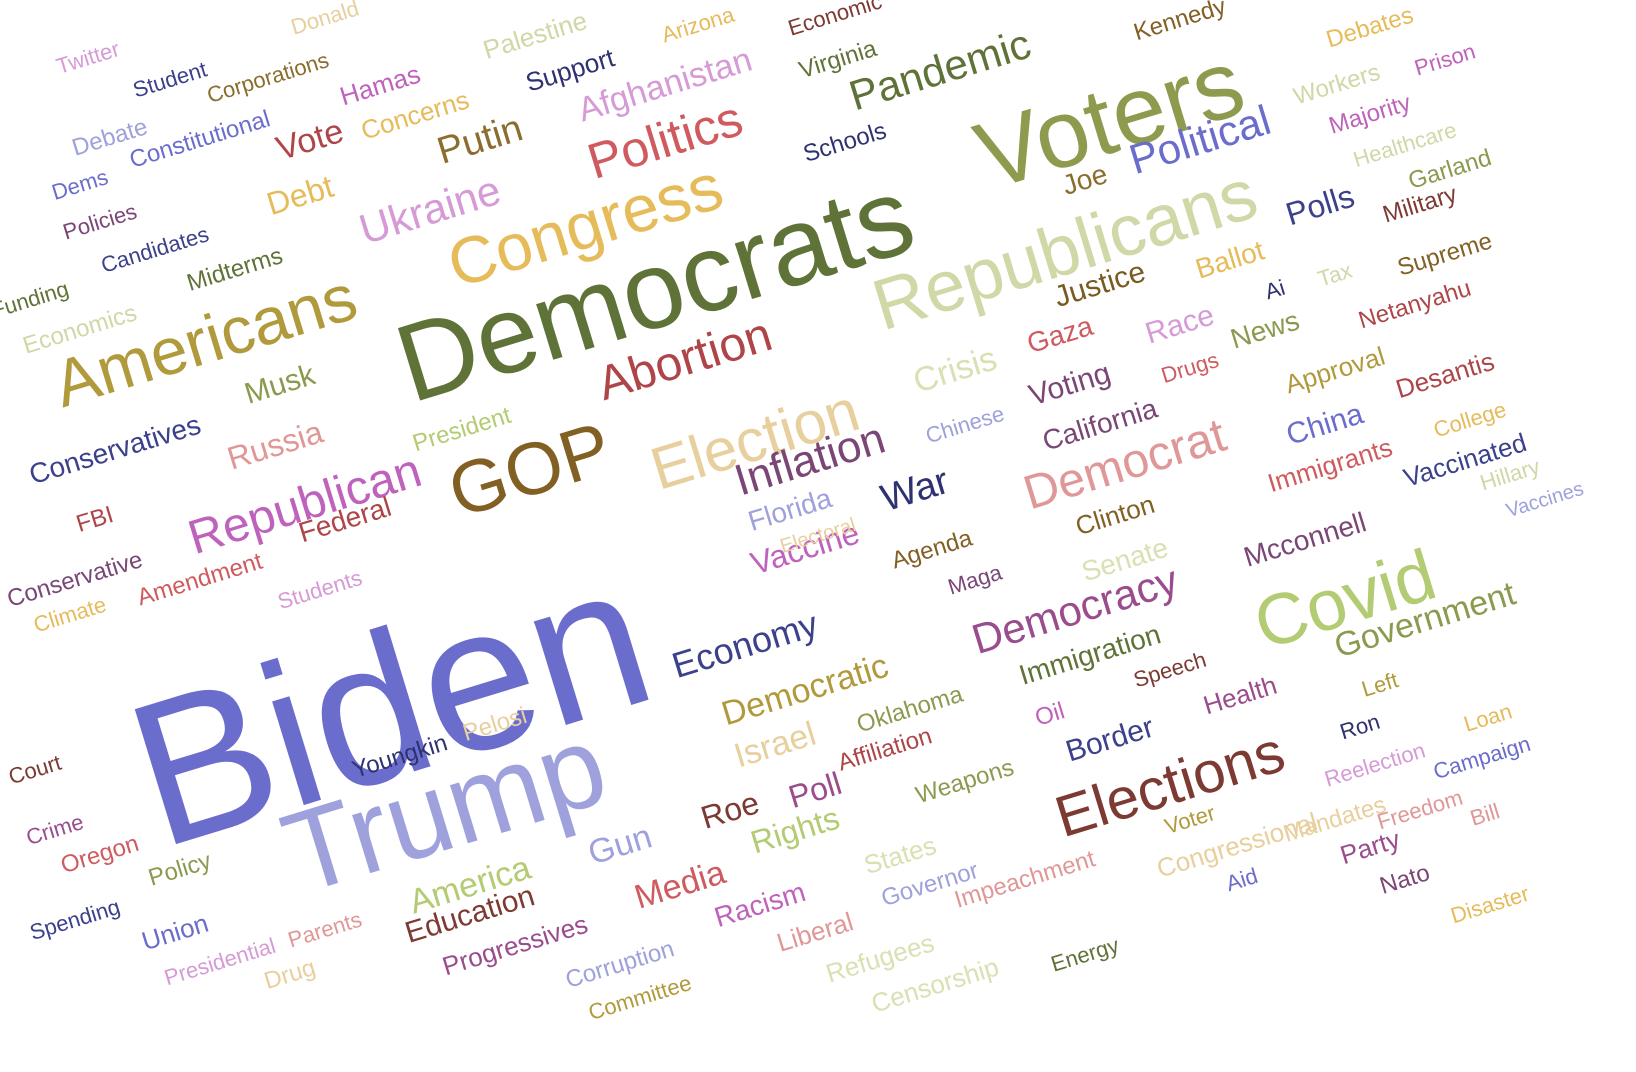  I want to click on word-freedom: Freedom, so click(1420, 809).